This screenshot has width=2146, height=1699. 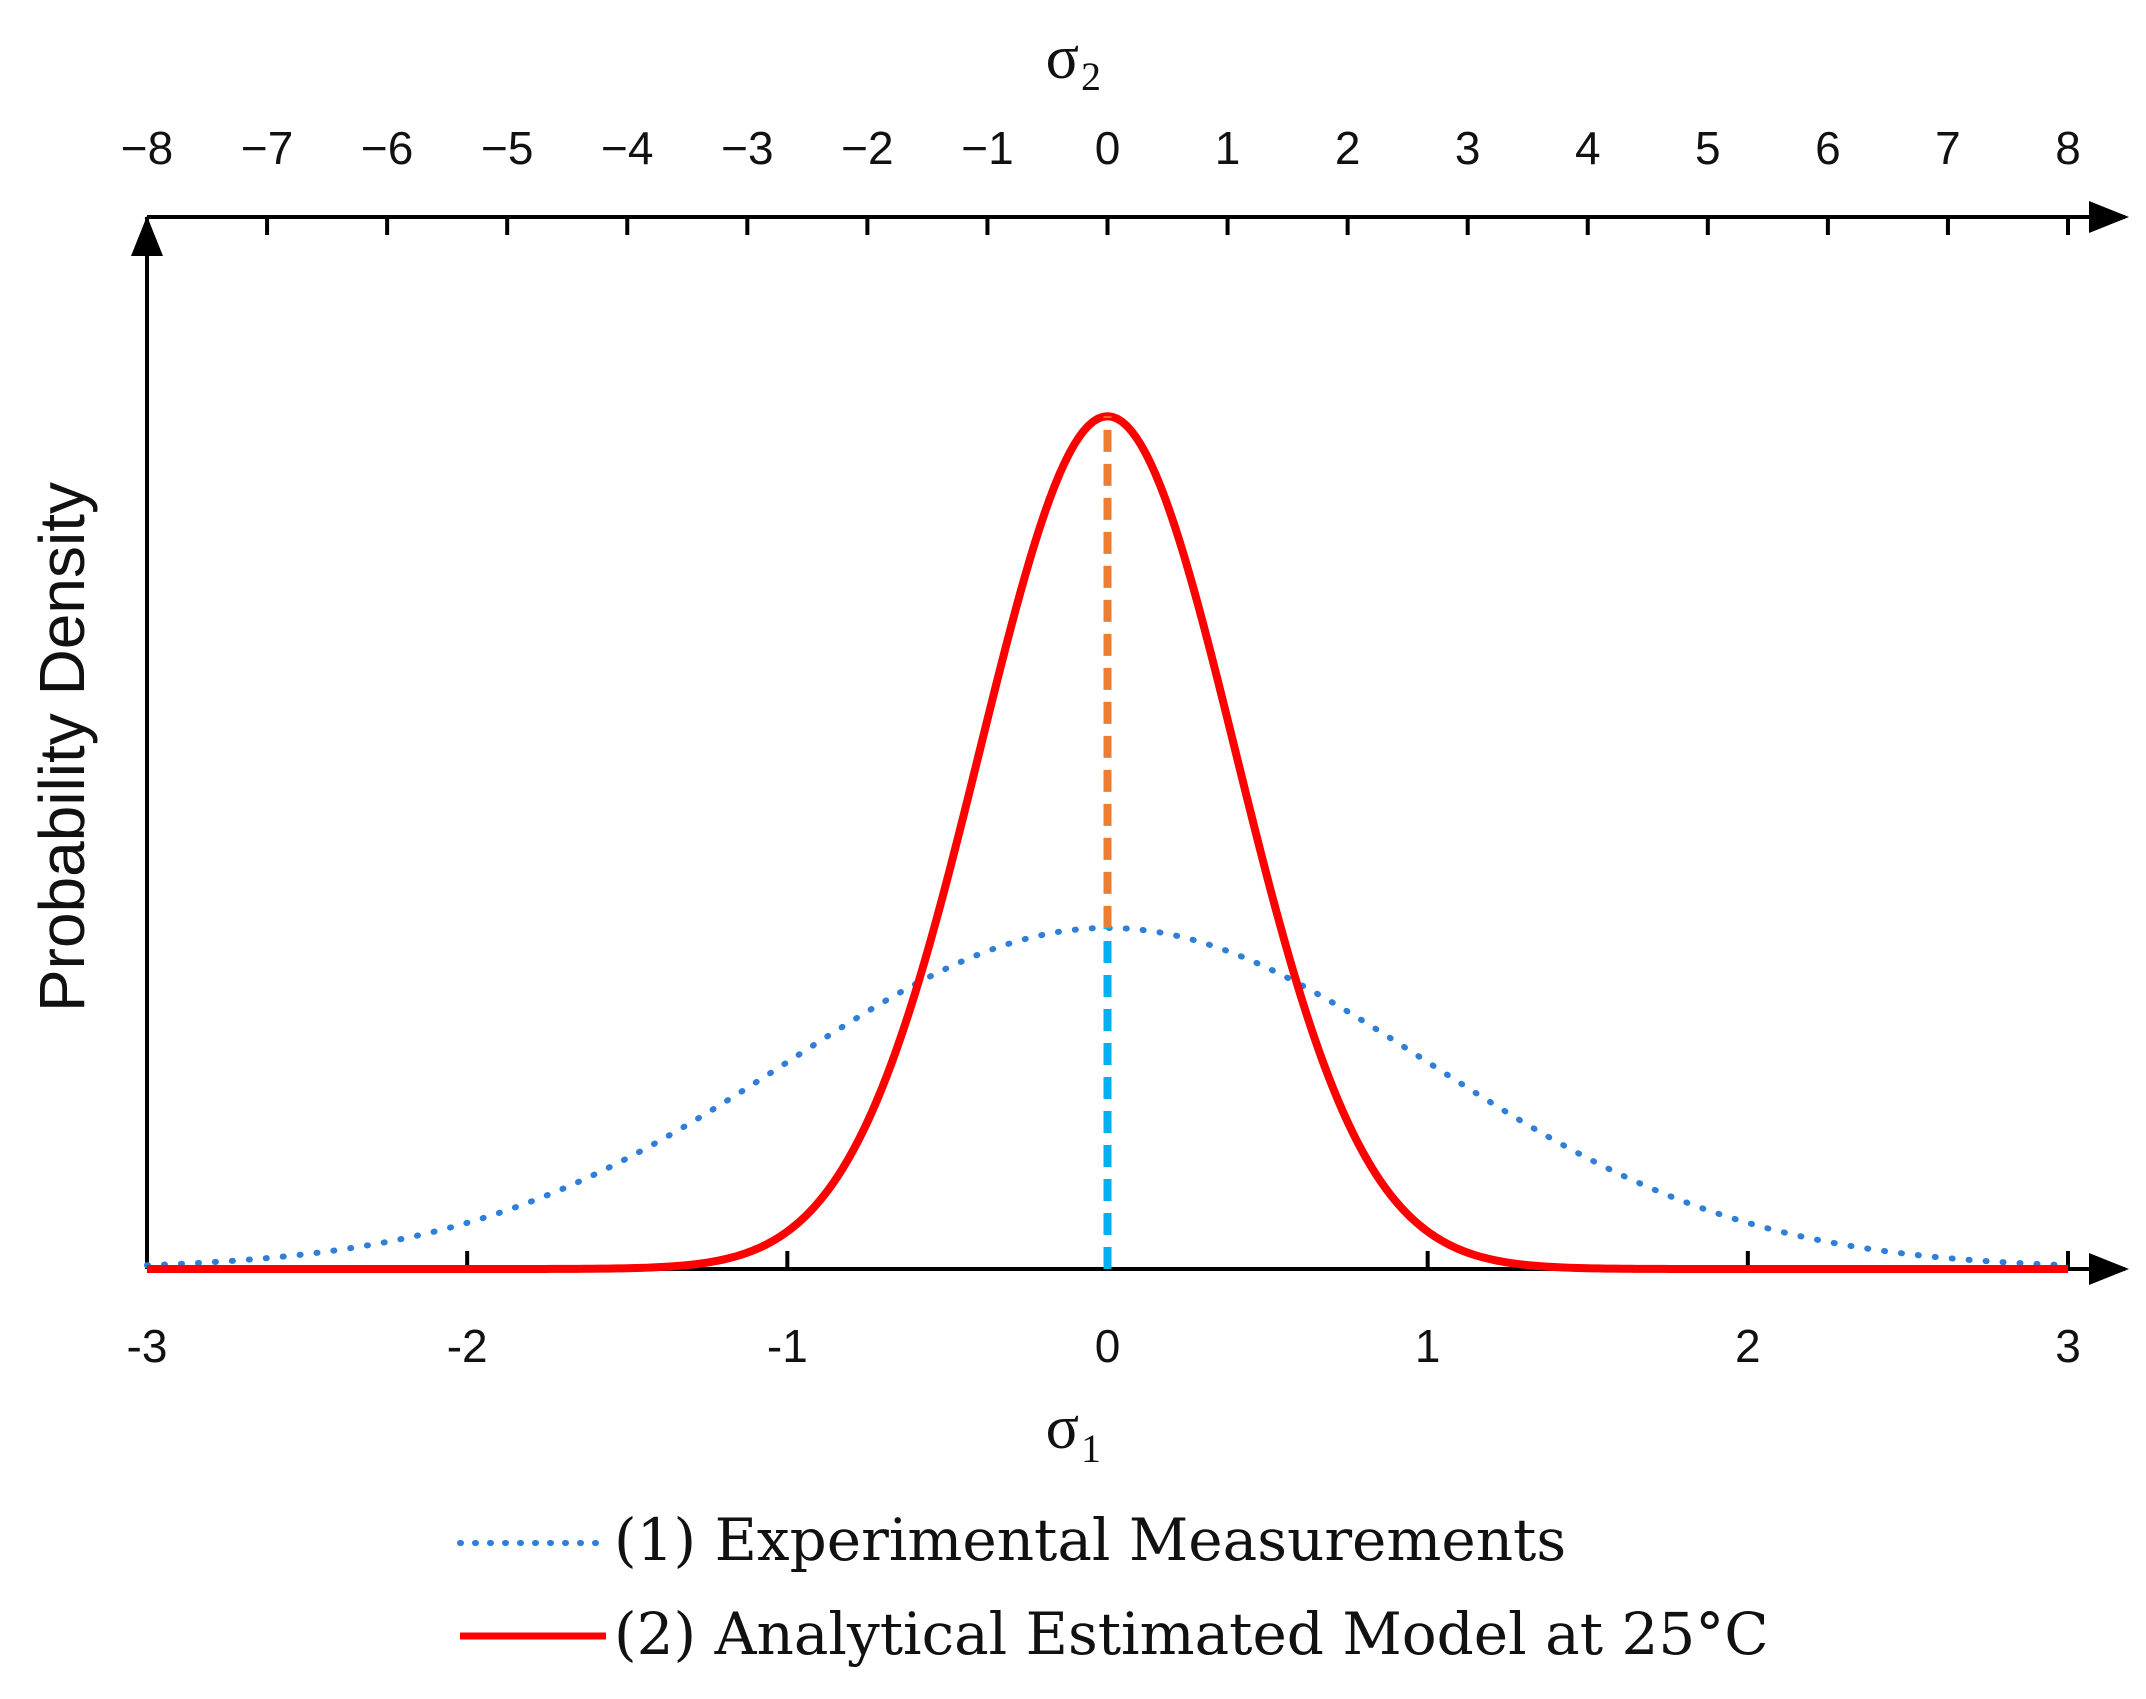 I want to click on top-tick-label: 7, so click(x=1948, y=148).